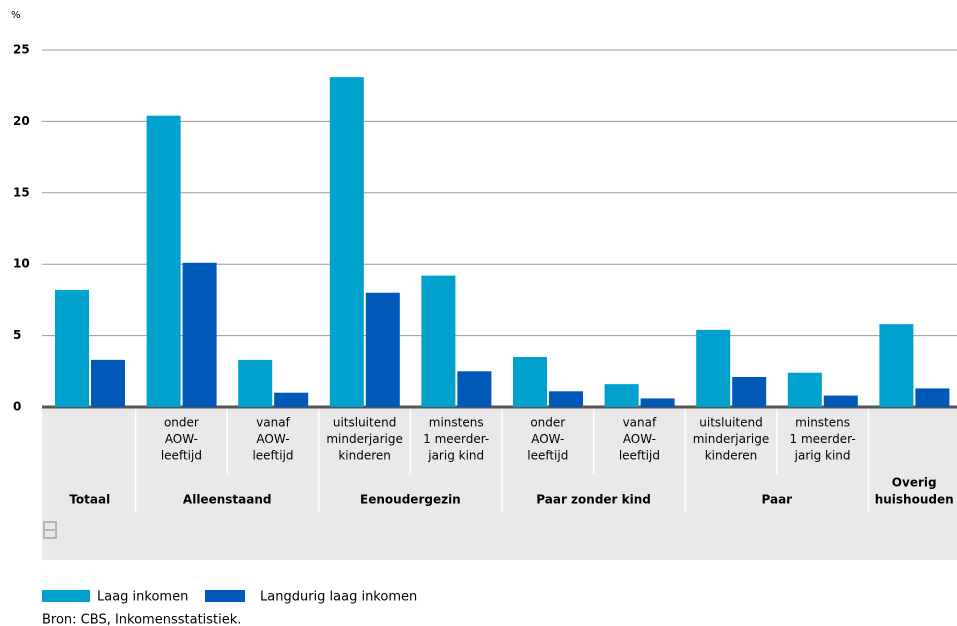  Describe the element at coordinates (914, 500) in the screenshot. I see `group-label: huishouden` at that location.